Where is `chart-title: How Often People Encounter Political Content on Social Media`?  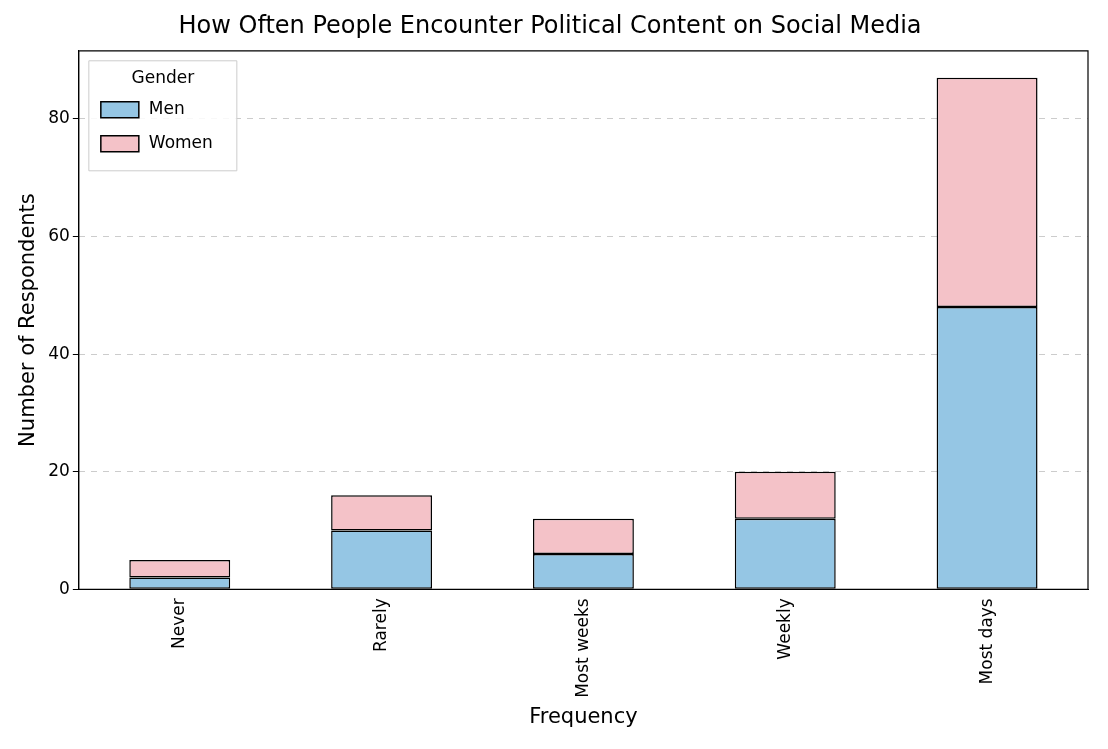 chart-title: How Often People Encounter Political Content on Social Media is located at coordinates (550, 24).